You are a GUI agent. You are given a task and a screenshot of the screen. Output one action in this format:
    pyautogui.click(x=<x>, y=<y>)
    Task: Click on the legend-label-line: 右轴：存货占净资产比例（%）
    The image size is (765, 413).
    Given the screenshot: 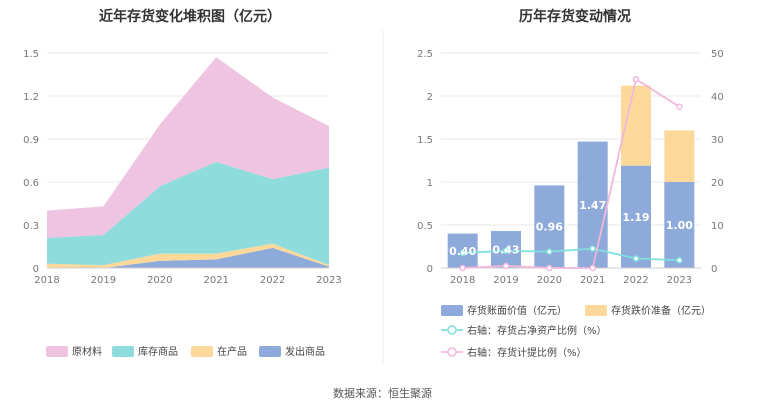 What is the action you would take?
    pyautogui.click(x=537, y=330)
    